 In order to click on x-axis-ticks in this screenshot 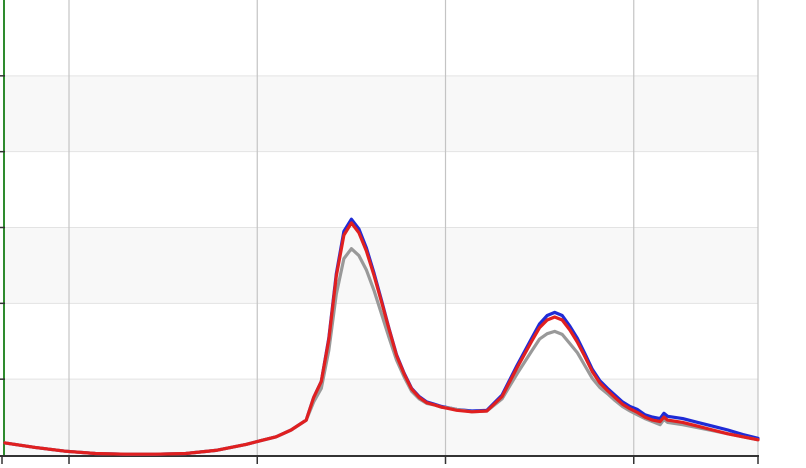, I will do `click(380, 459)`.